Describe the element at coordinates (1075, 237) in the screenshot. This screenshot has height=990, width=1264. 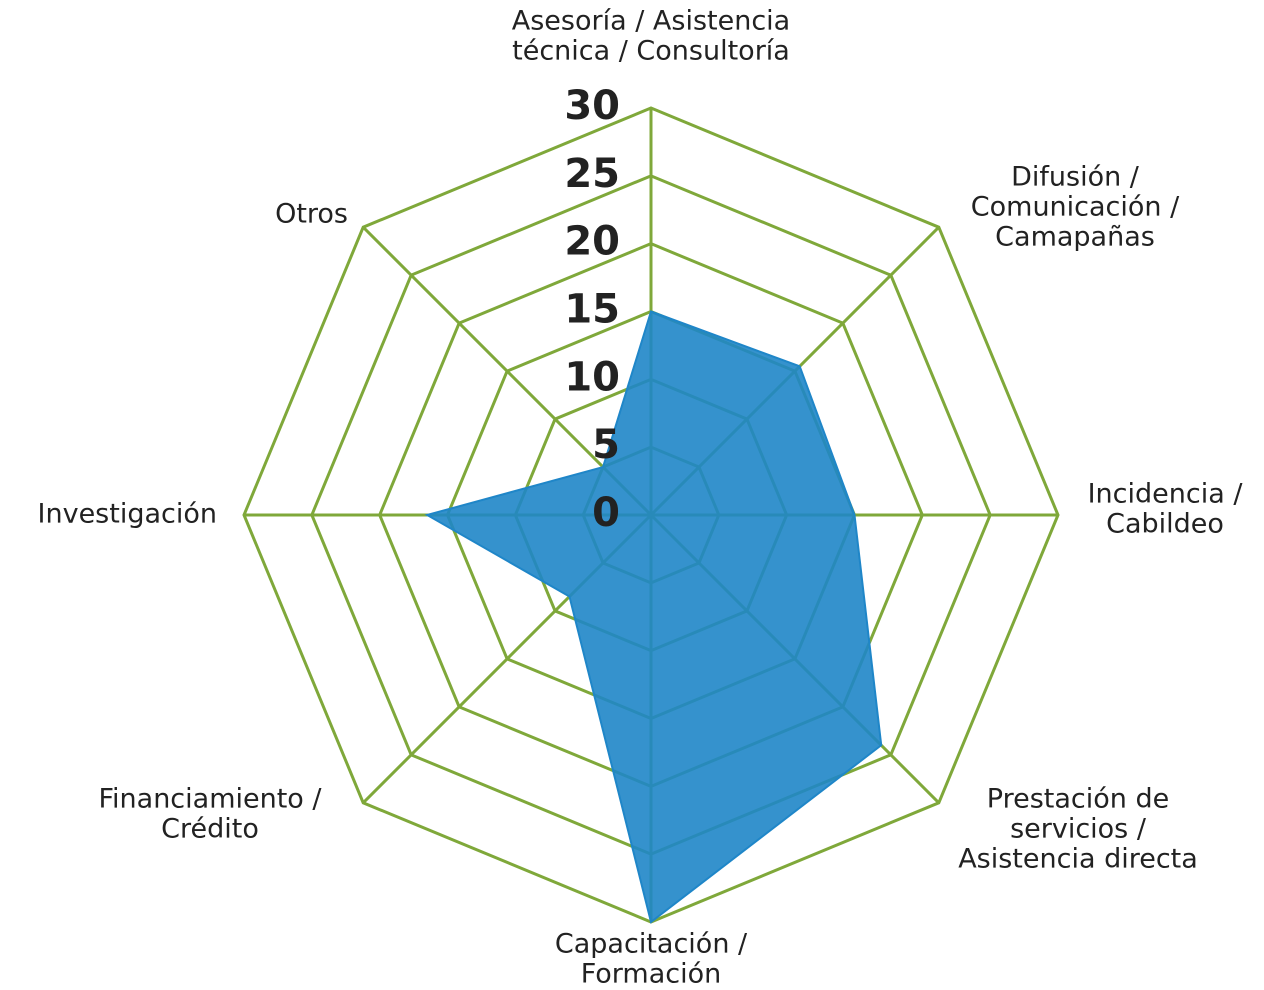
I see `category-label: Camapañas` at that location.